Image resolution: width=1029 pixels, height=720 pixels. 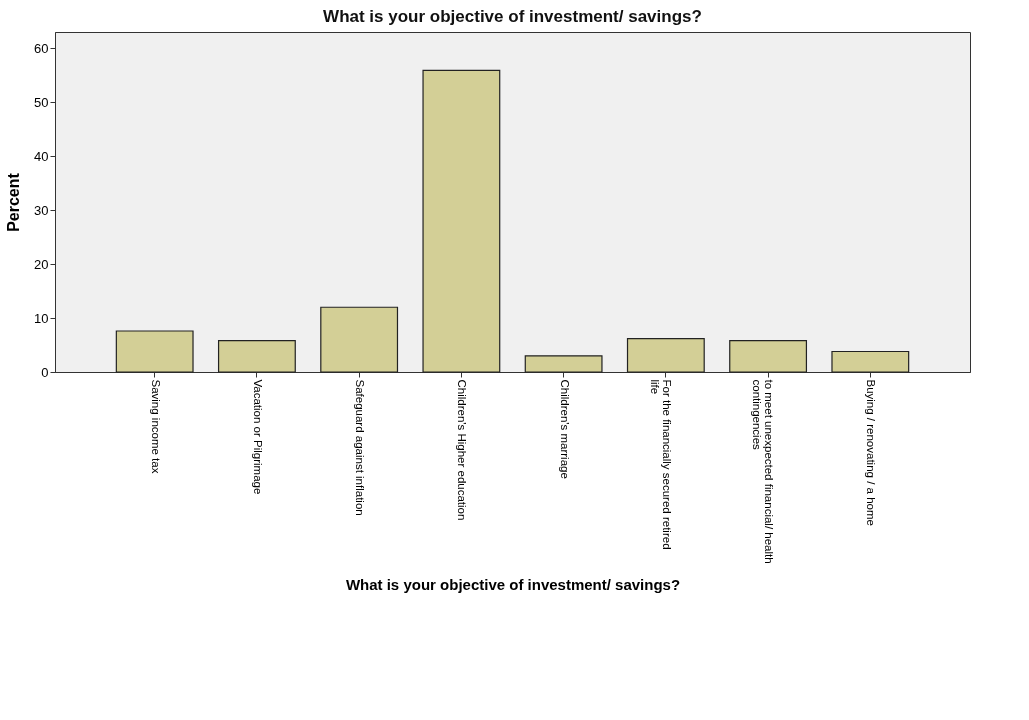 I want to click on y-tick-label: 60, so click(x=41, y=48).